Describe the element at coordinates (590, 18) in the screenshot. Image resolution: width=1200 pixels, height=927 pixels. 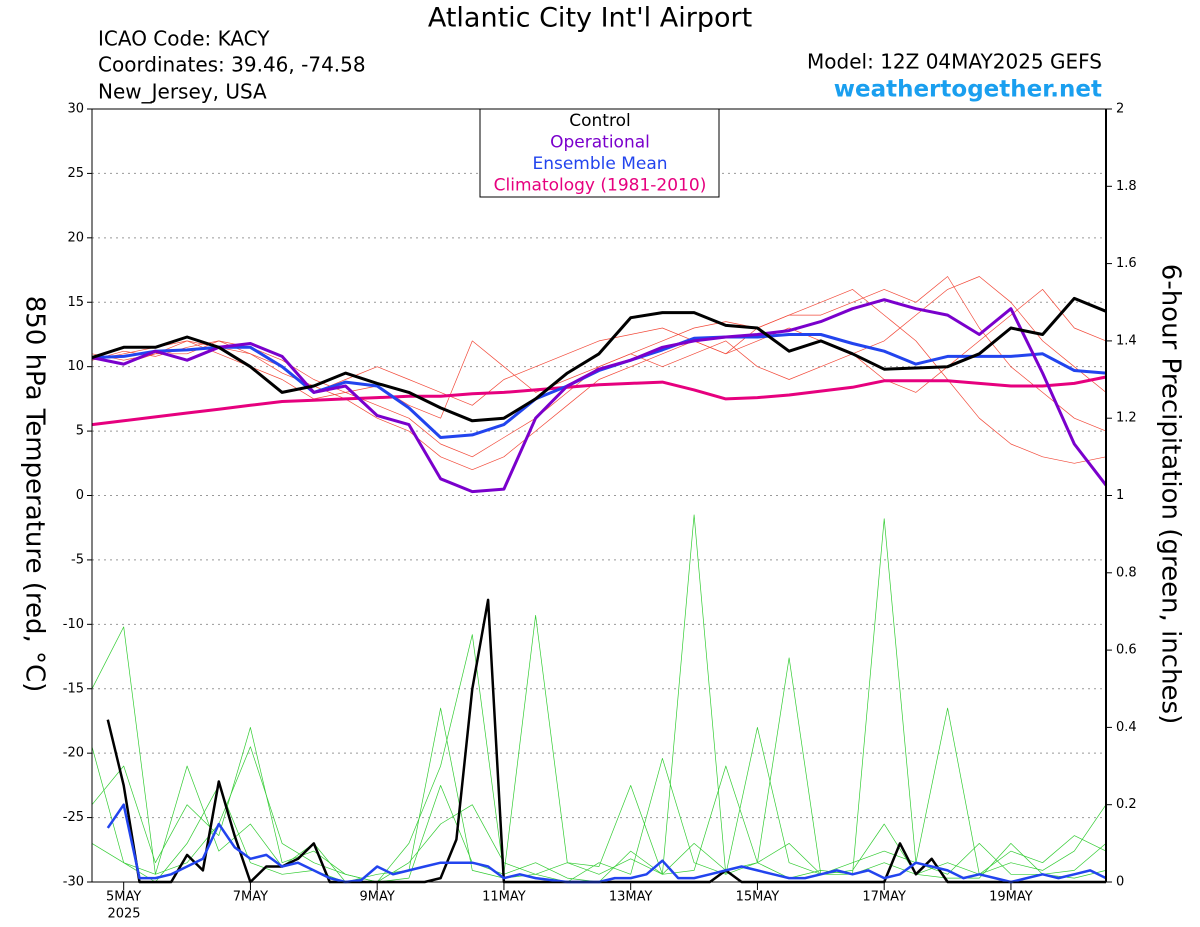
I see `chart-title: Atlantic City Int'l Airport` at that location.